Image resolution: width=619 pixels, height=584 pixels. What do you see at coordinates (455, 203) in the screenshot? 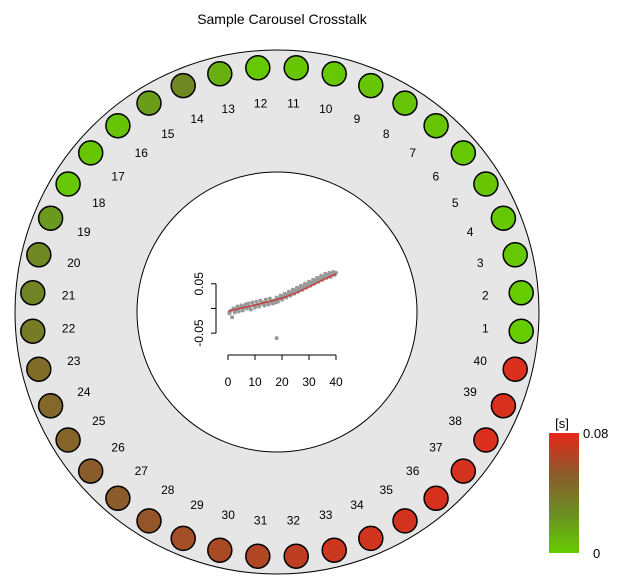
I see `position-label-5: 5` at bounding box center [455, 203].